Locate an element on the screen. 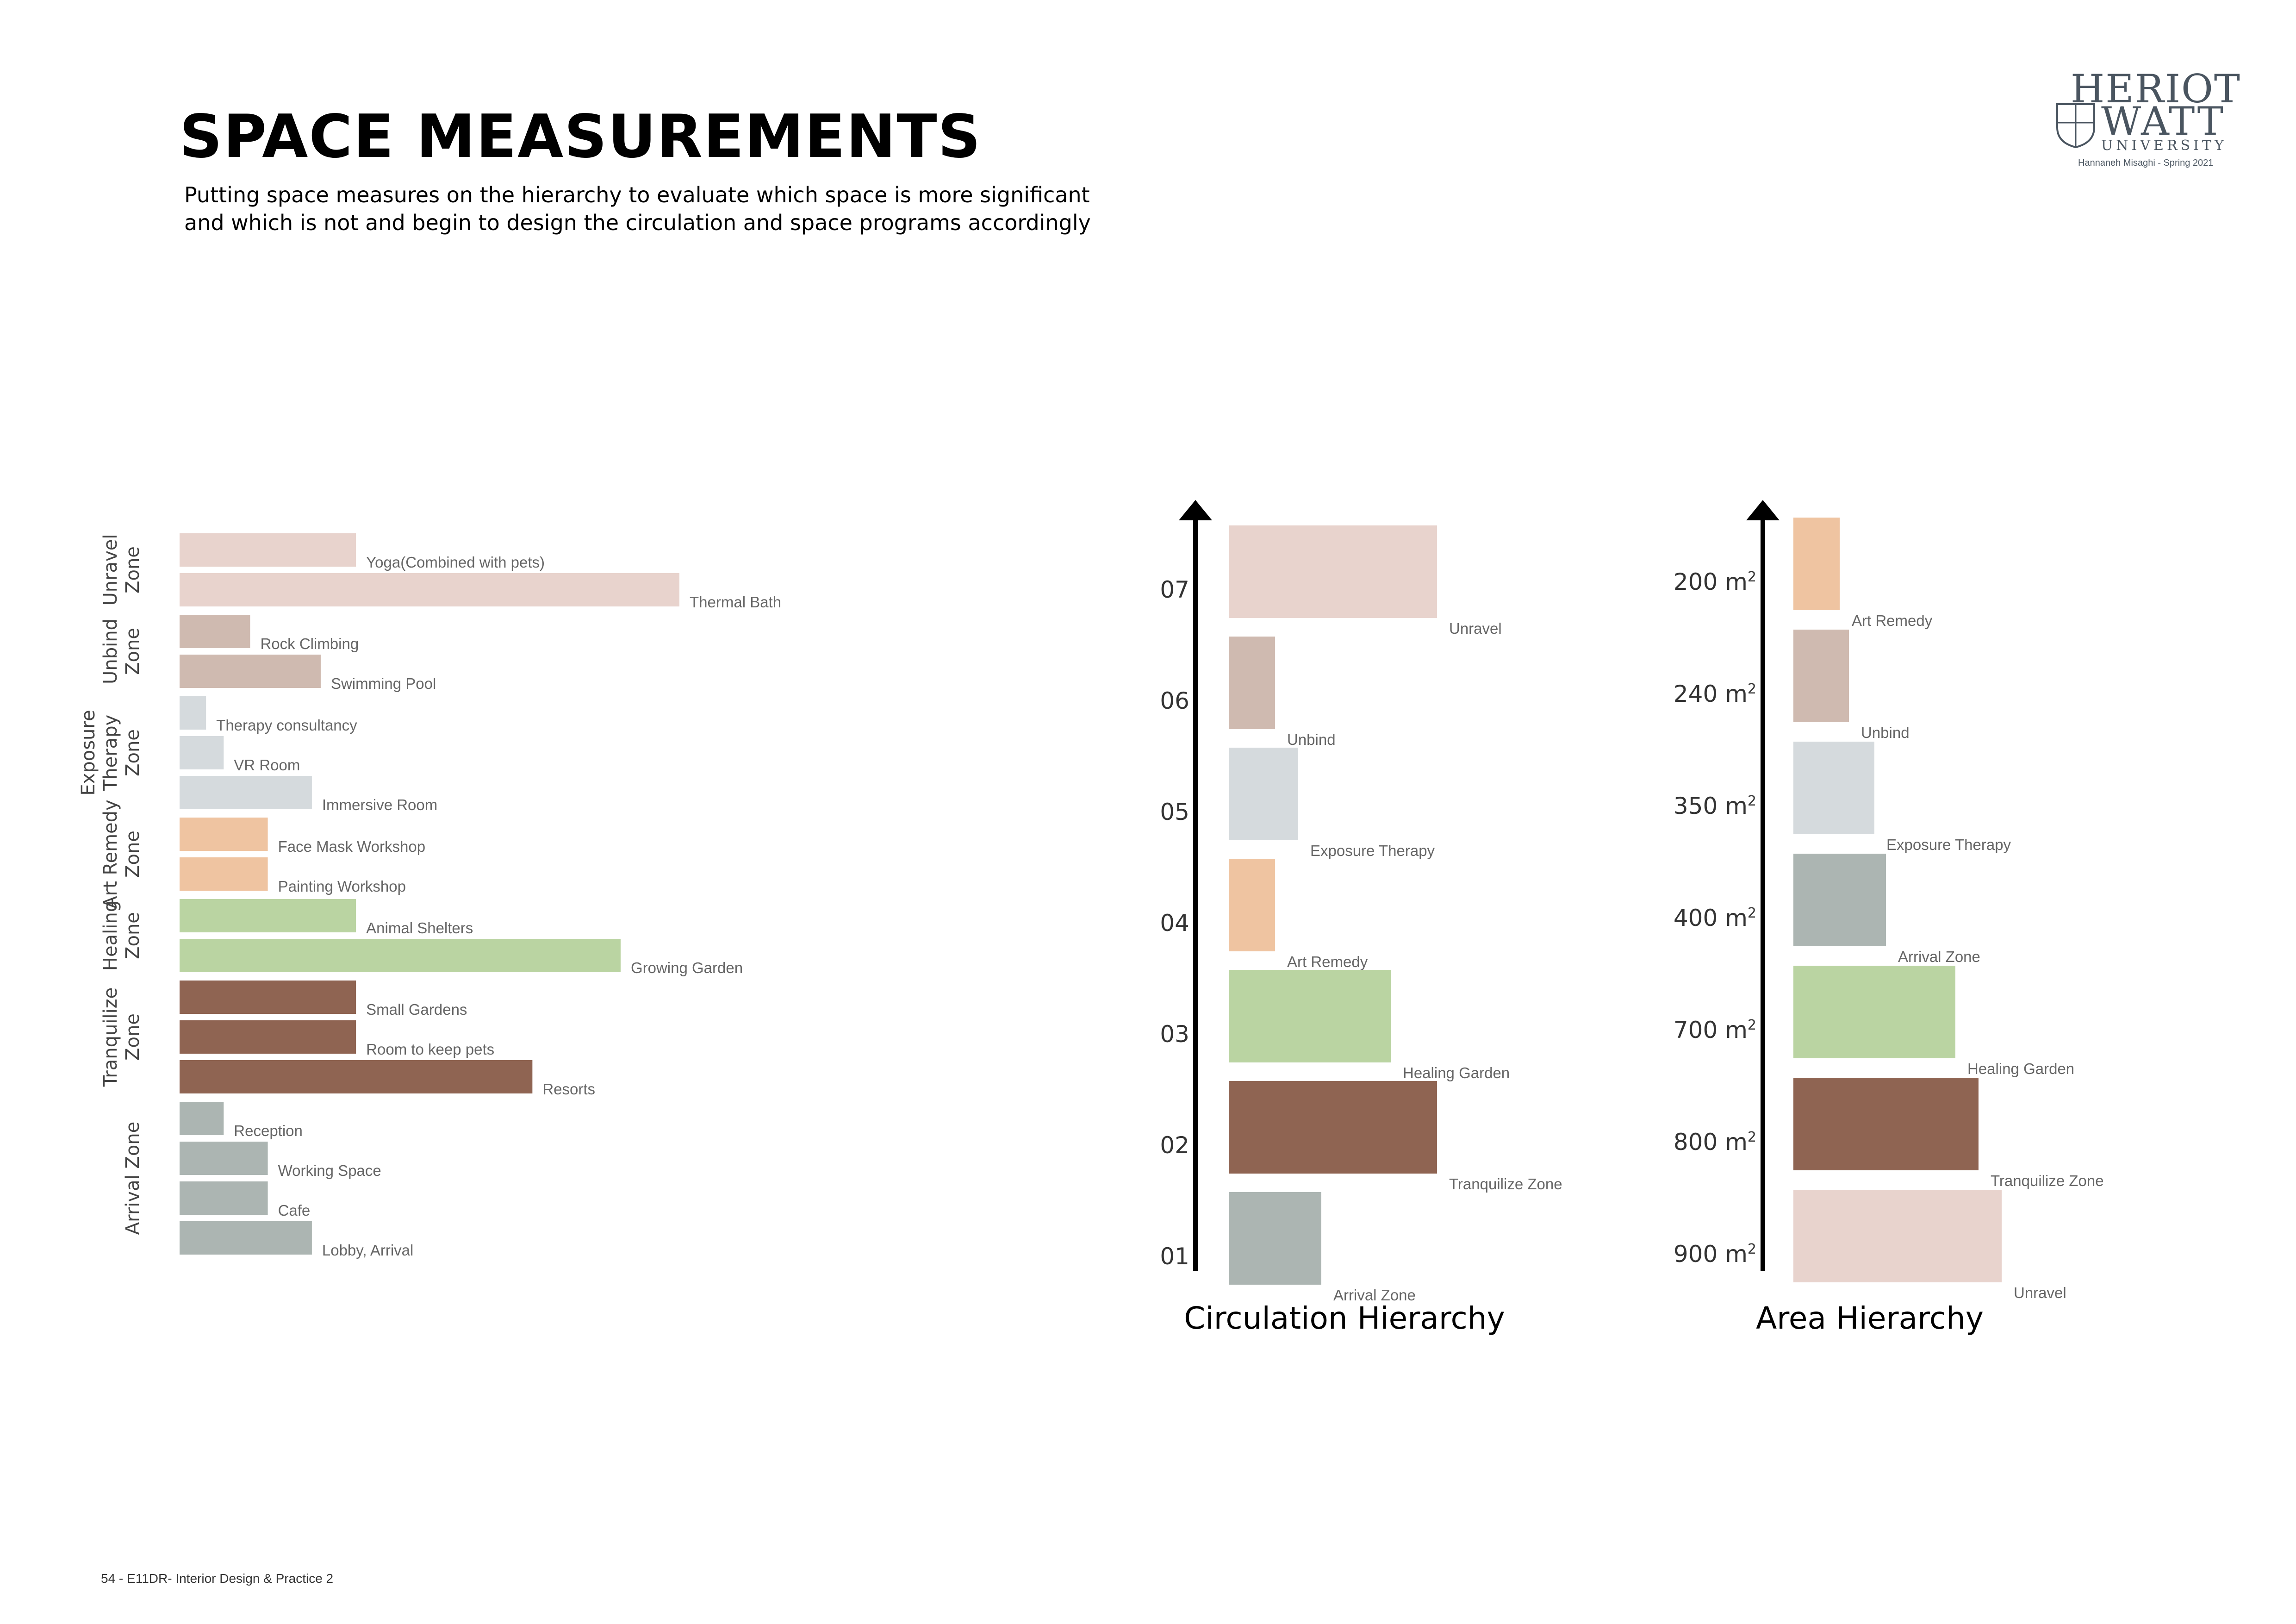  zone-label-exposure-therapy-zone-1: Therapy is located at coordinates (110, 753).